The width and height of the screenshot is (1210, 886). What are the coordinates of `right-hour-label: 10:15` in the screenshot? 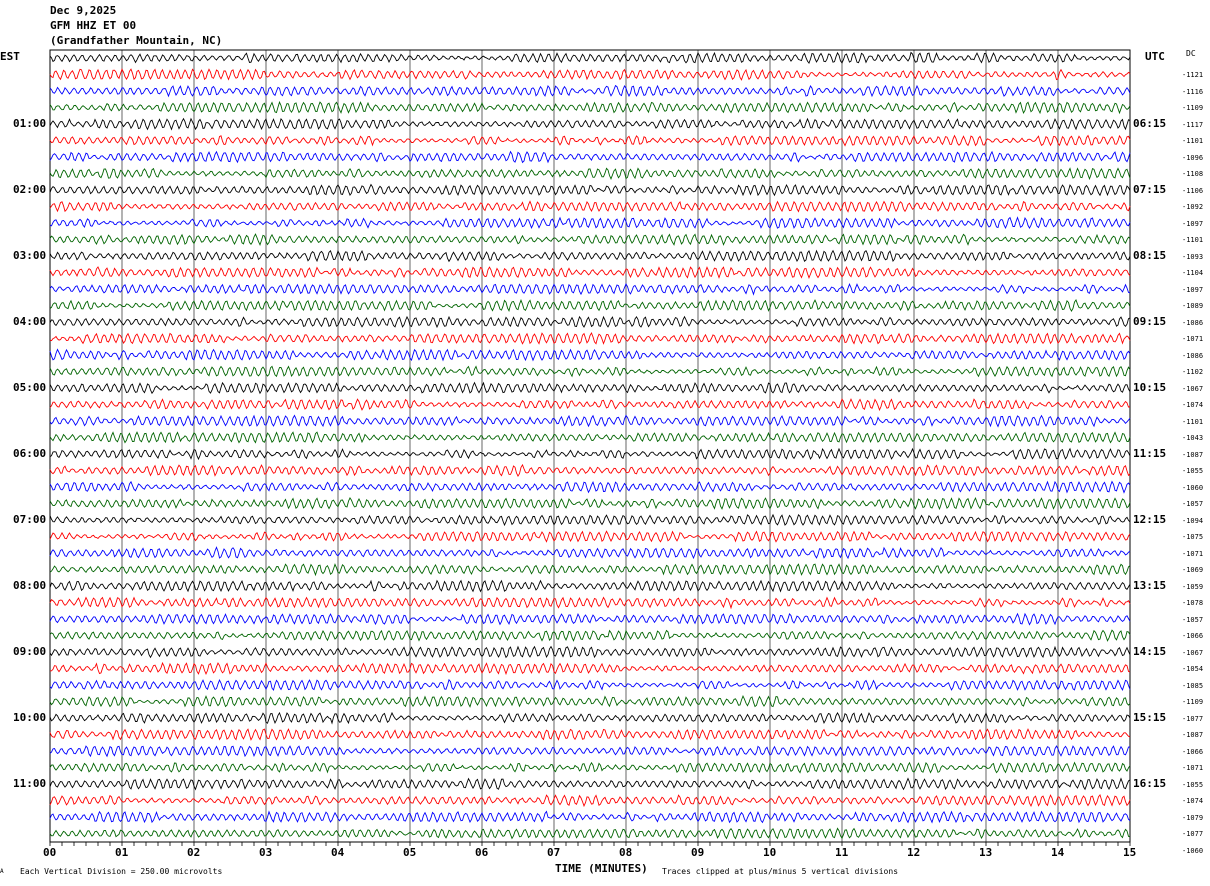 It's located at (1150, 387).